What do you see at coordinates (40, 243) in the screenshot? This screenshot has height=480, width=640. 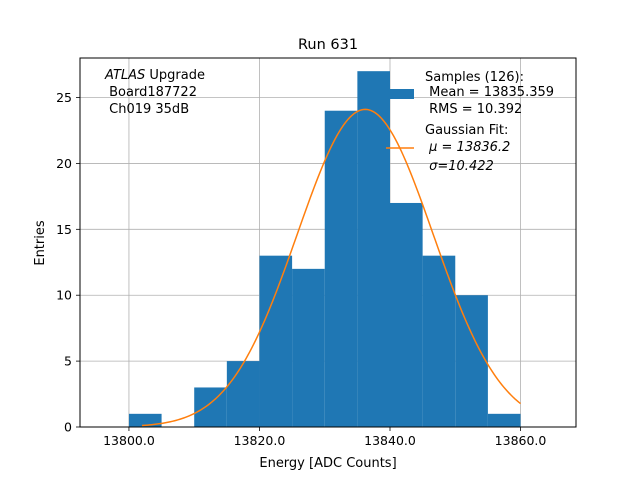 I see `y-axis-label: Entries` at bounding box center [40, 243].